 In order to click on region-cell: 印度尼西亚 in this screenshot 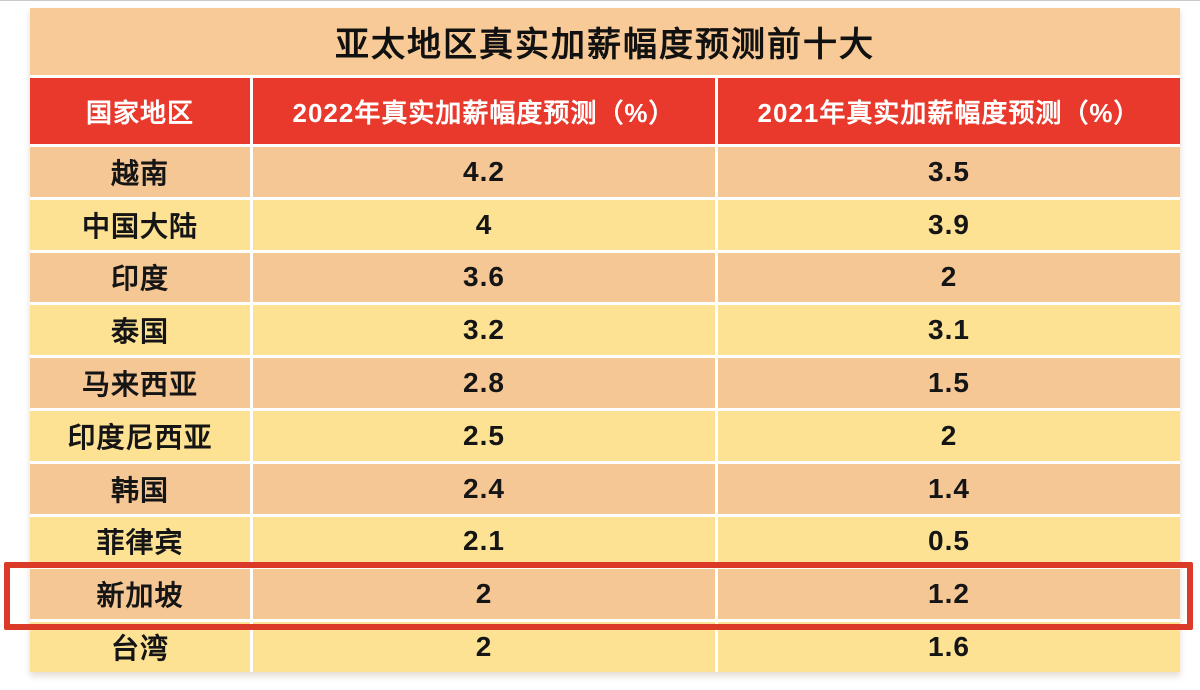, I will do `click(140, 435)`.